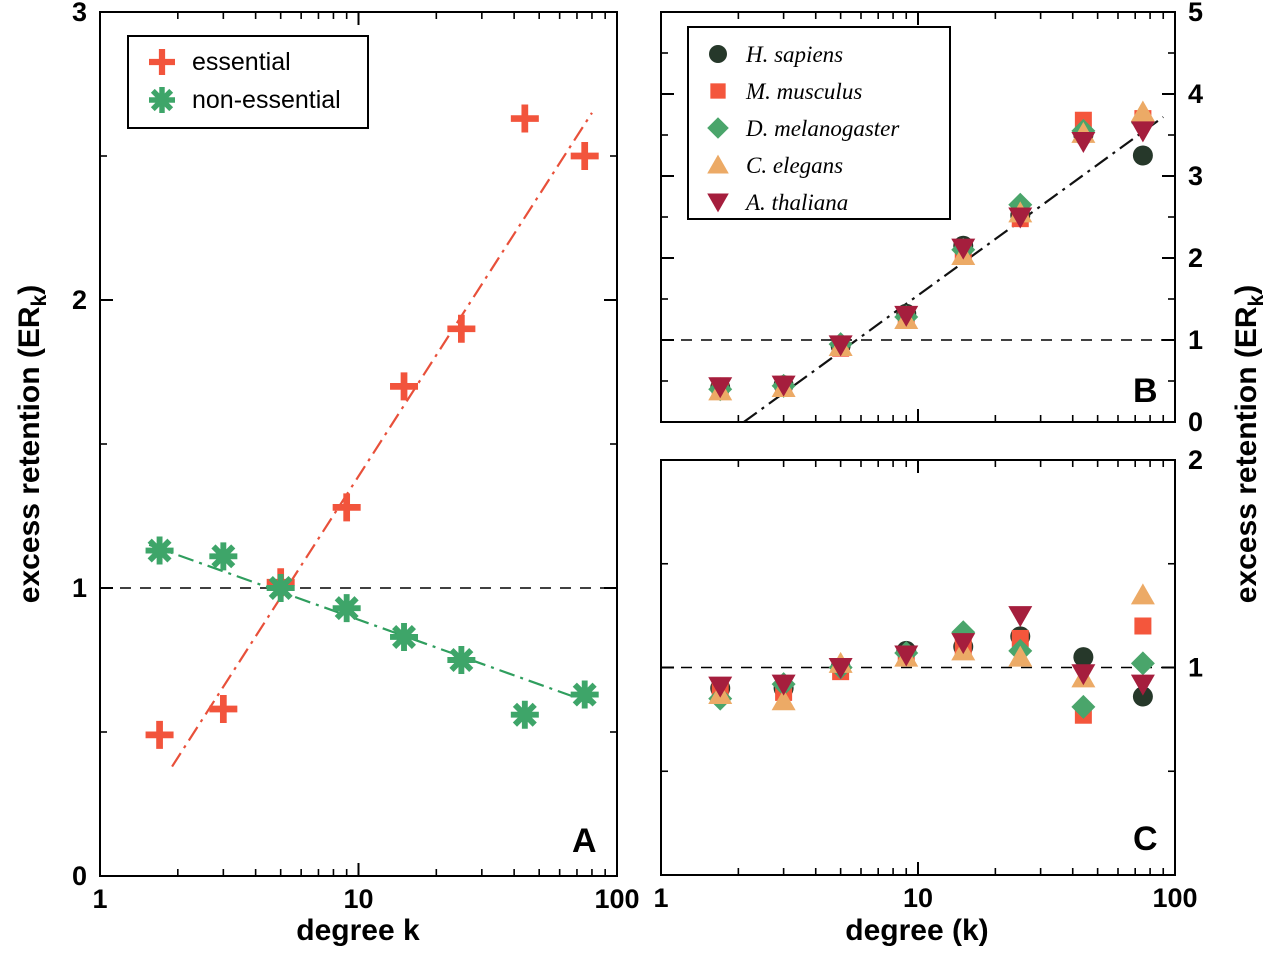 The image size is (1280, 957). I want to click on y-axis-label-right-text: excess retention (ER, so click(1246, 455).